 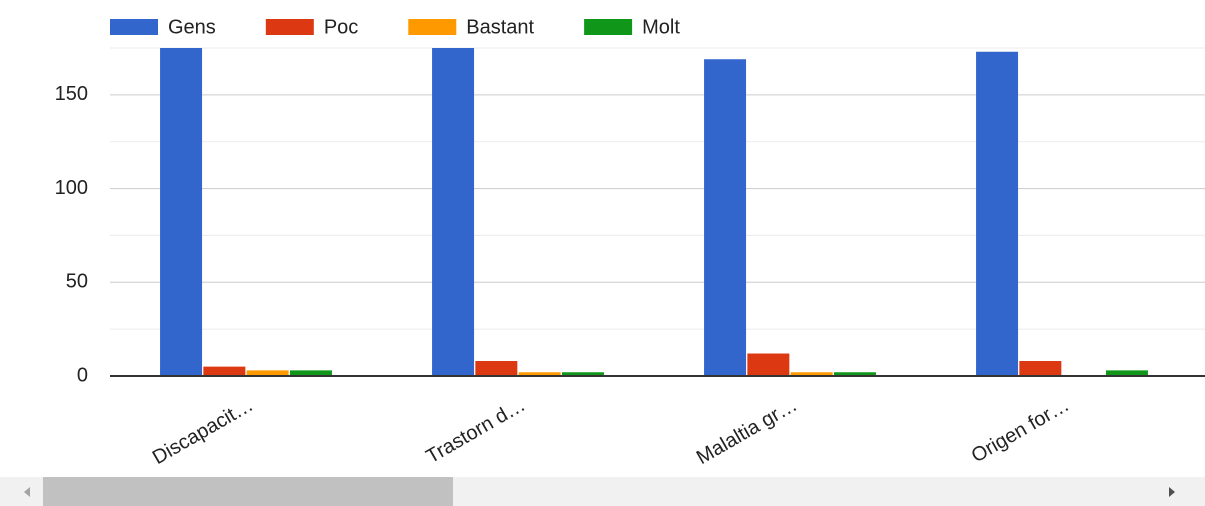 What do you see at coordinates (192, 27) in the screenshot?
I see `legend-label: Gens` at bounding box center [192, 27].